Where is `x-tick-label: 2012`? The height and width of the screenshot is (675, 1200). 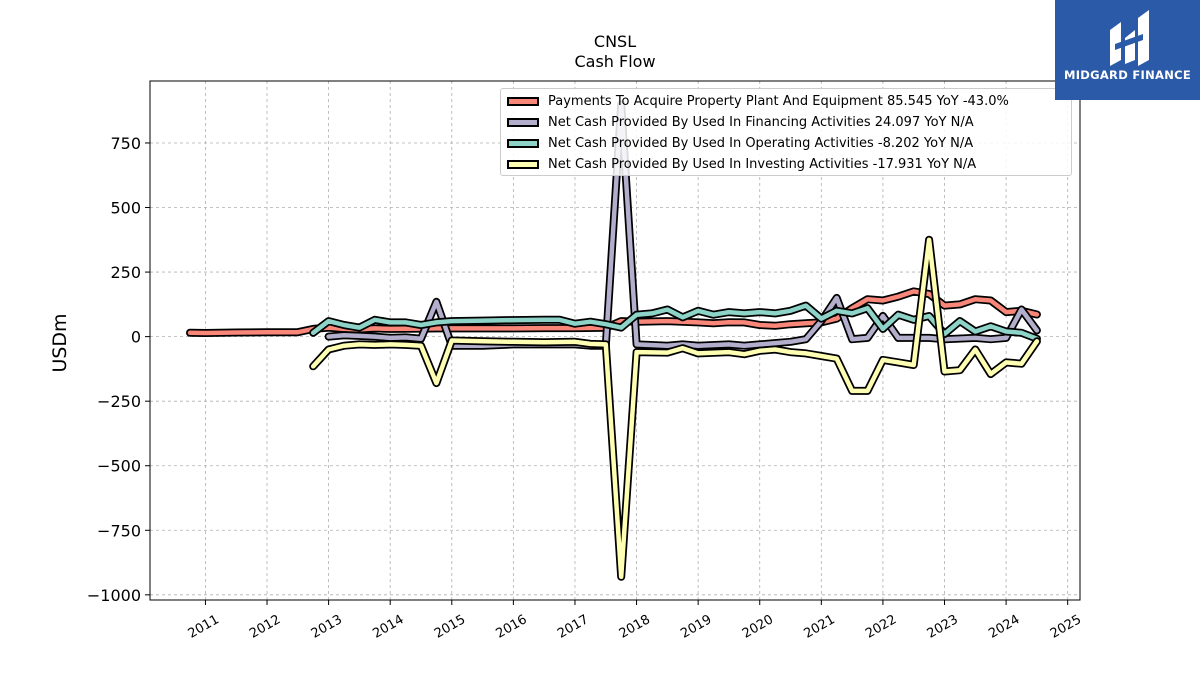
x-tick-label: 2012 is located at coordinates (265, 627).